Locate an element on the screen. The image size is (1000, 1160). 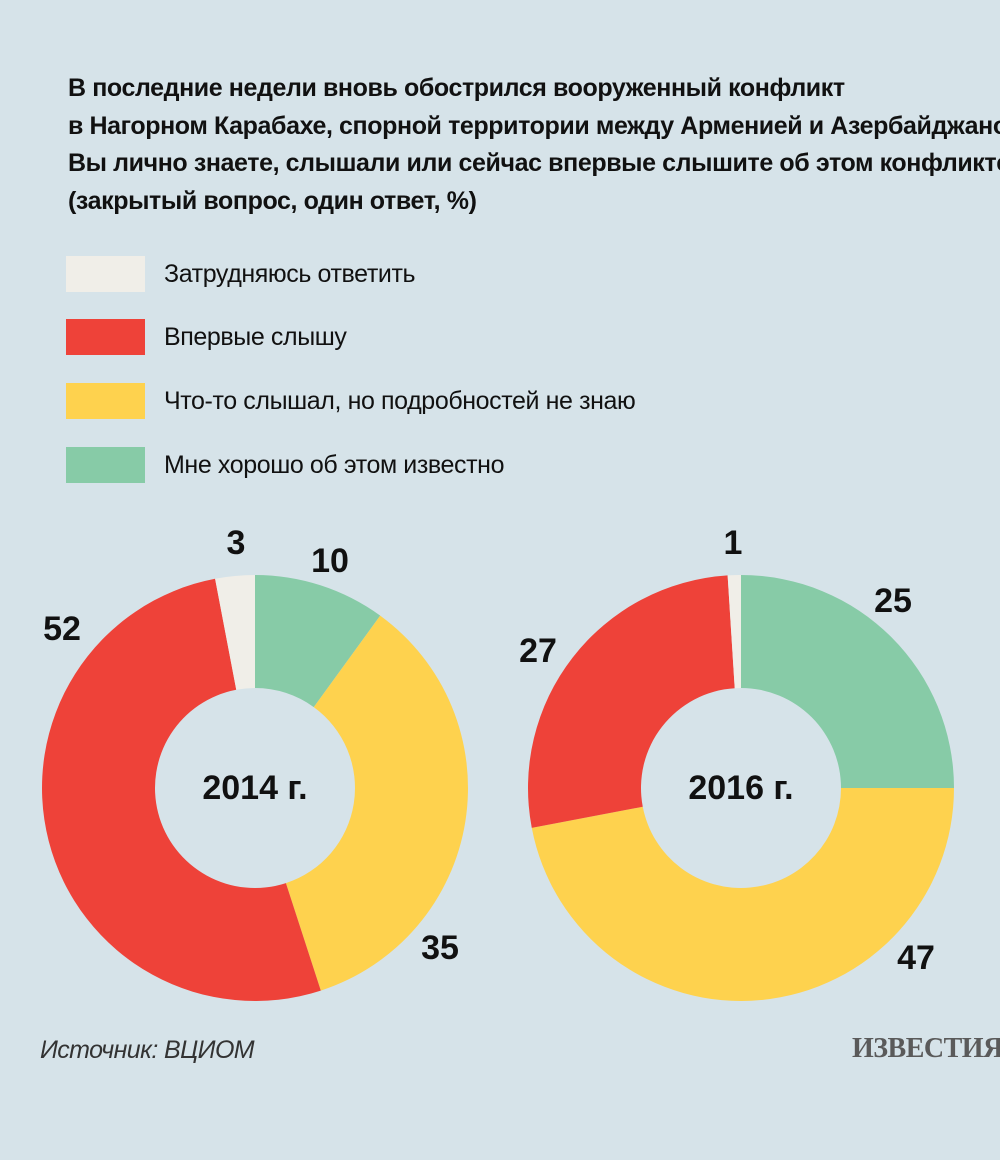
donut-2-value-label-3: 27 is located at coordinates (538, 651).